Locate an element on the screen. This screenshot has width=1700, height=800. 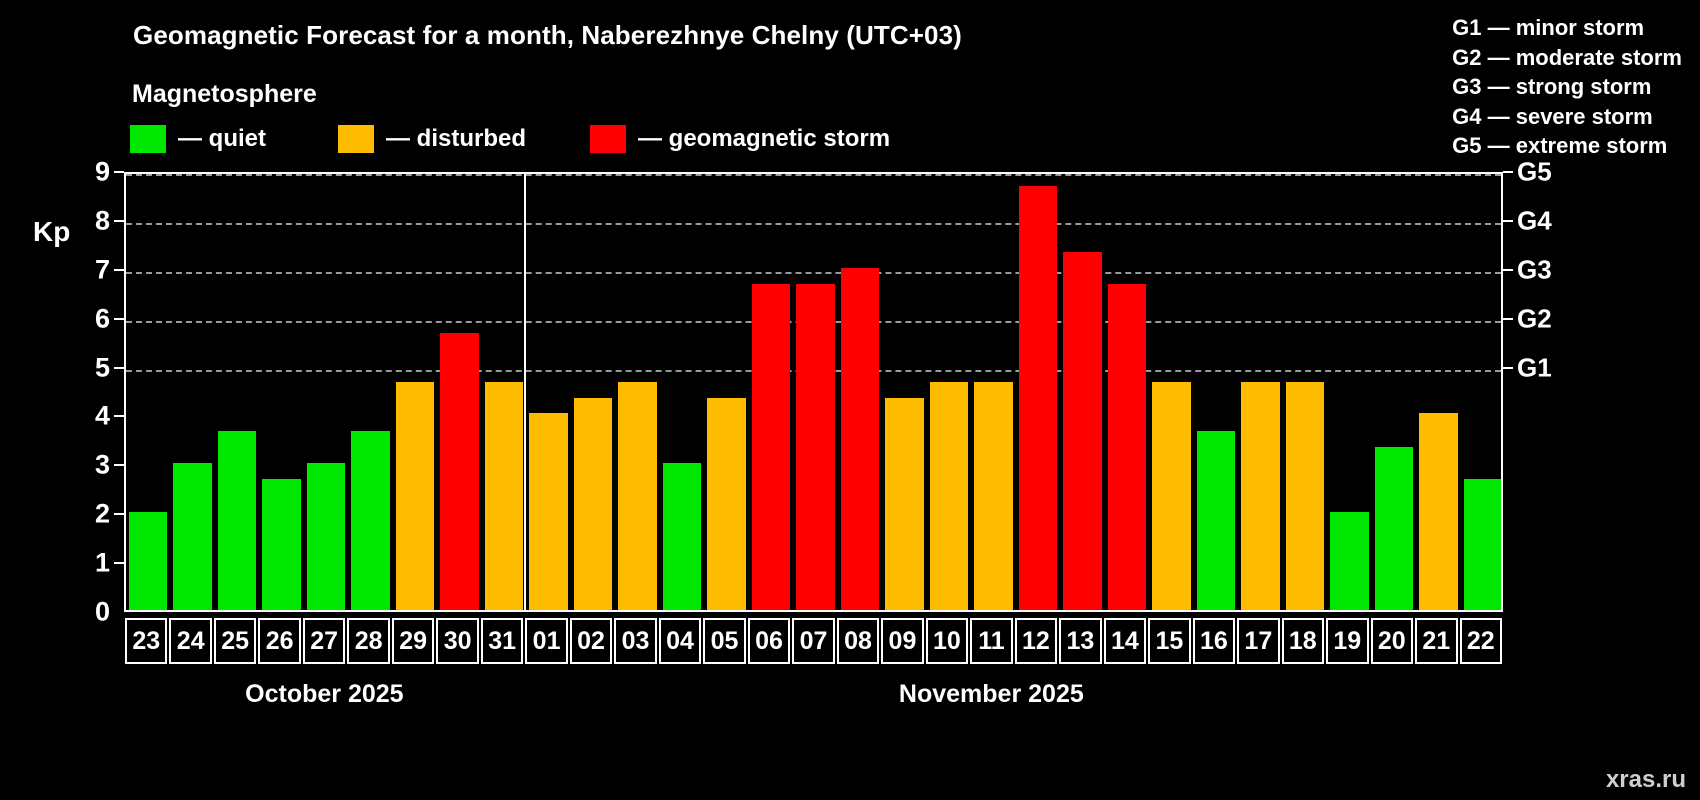
day-label: 05 is located at coordinates (724, 641).